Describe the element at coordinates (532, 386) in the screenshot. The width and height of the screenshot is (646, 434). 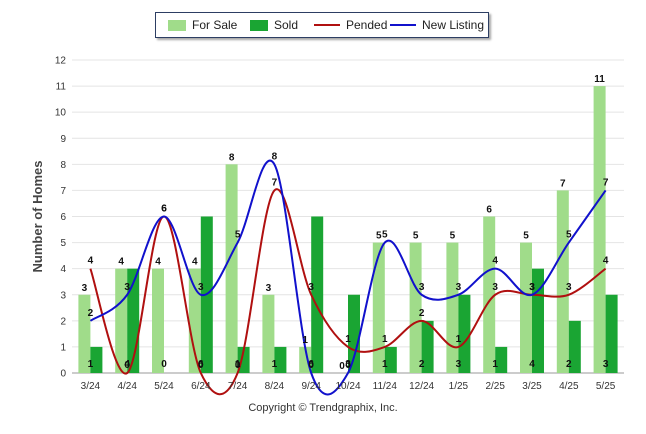
I see `x-tick-label: 3/25` at that location.